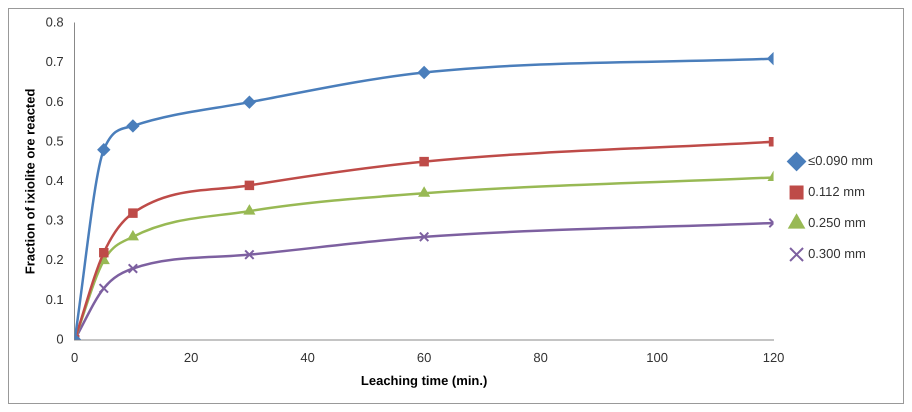 This screenshot has width=912, height=412. What do you see at coordinates (60, 338) in the screenshot?
I see `y-tick-label: 0` at bounding box center [60, 338].